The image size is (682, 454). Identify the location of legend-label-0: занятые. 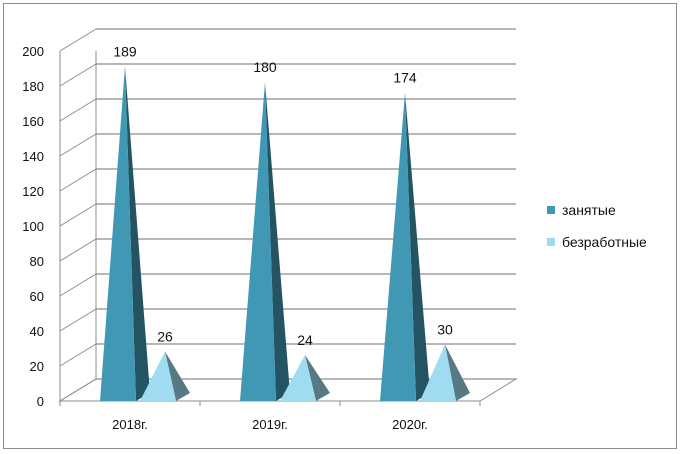
(589, 210).